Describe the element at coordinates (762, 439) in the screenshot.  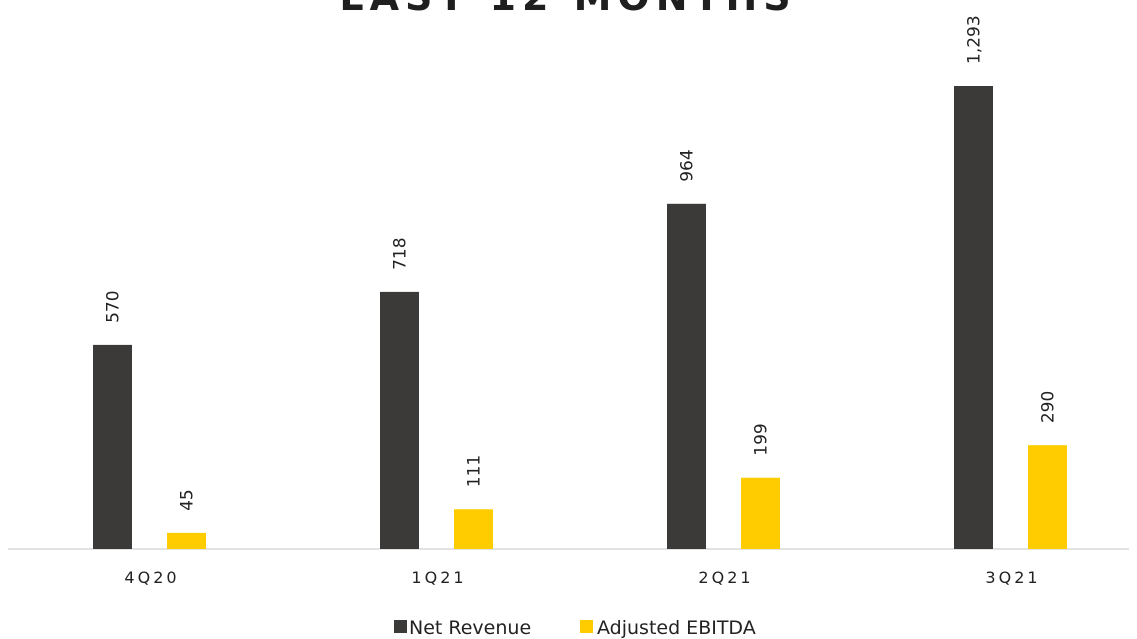
I see `data-label-adjusted-ebitda-2q21: 199` at that location.